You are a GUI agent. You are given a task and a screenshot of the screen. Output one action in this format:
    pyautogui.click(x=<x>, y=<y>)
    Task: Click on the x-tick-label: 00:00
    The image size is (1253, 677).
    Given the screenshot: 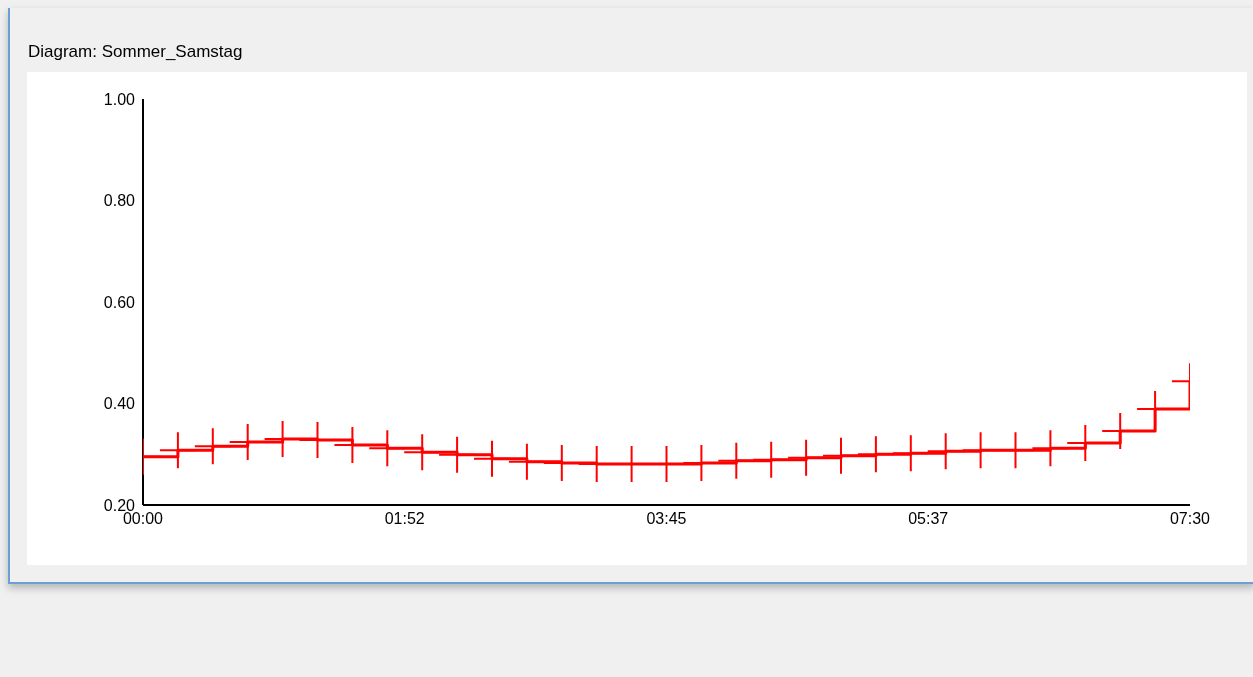 What is the action you would take?
    pyautogui.click(x=143, y=519)
    